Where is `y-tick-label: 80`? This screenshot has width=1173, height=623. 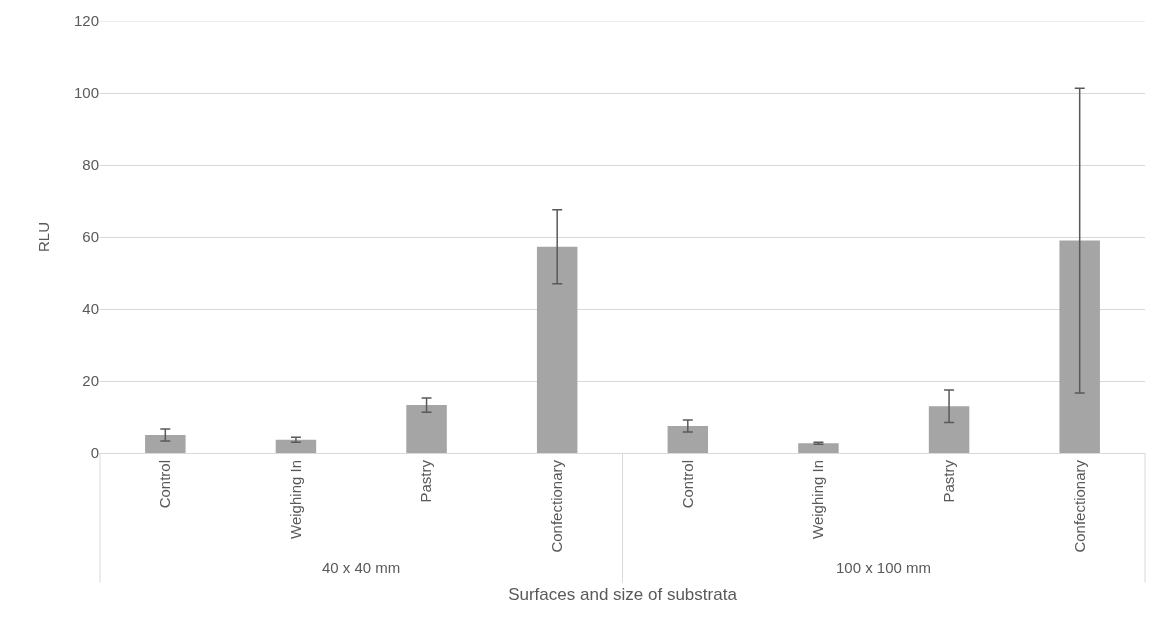 y-tick-label: 80 is located at coordinates (90, 165).